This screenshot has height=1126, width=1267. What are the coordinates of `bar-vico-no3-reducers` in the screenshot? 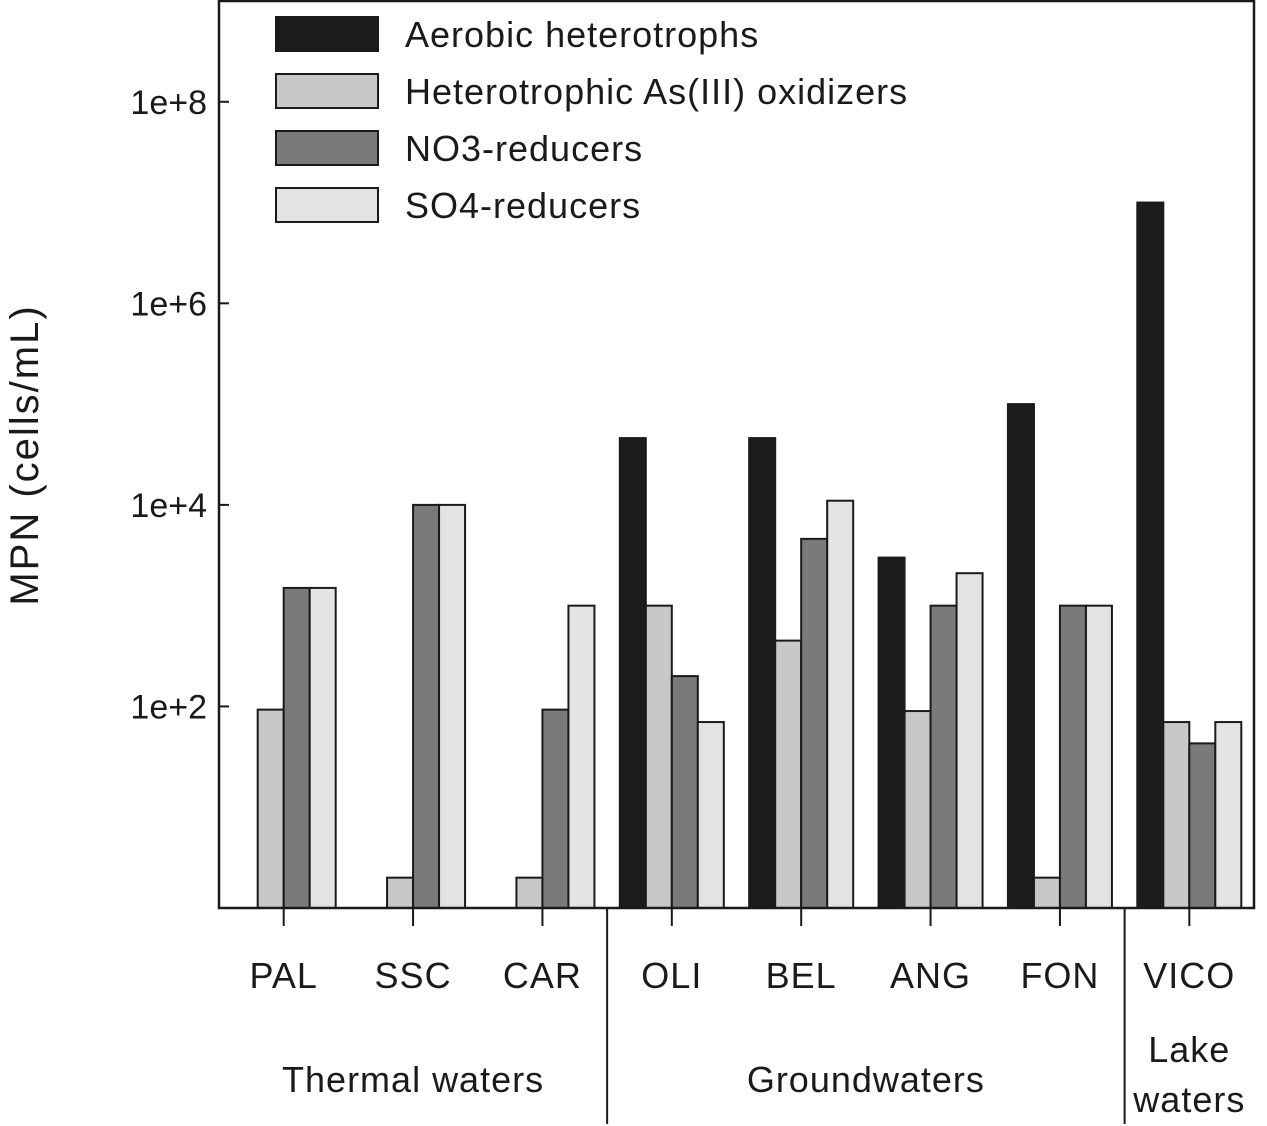 It's located at (1202, 826).